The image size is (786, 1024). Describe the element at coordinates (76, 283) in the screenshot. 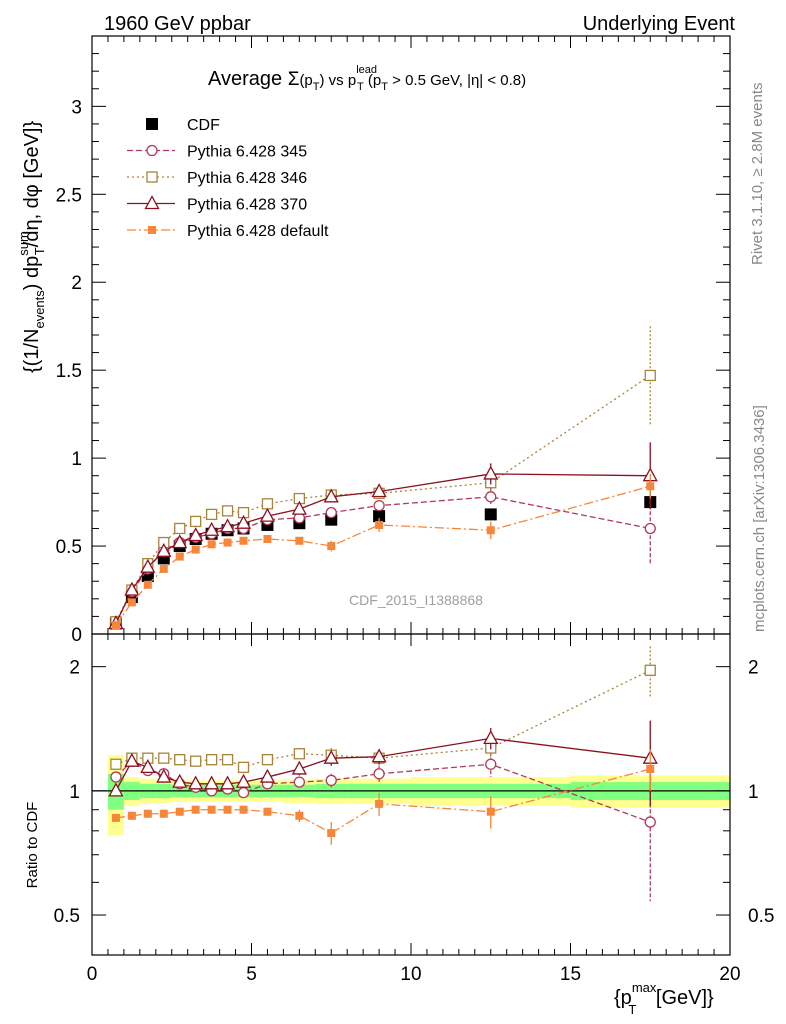

I see `main-y-tick-label: 2` at that location.